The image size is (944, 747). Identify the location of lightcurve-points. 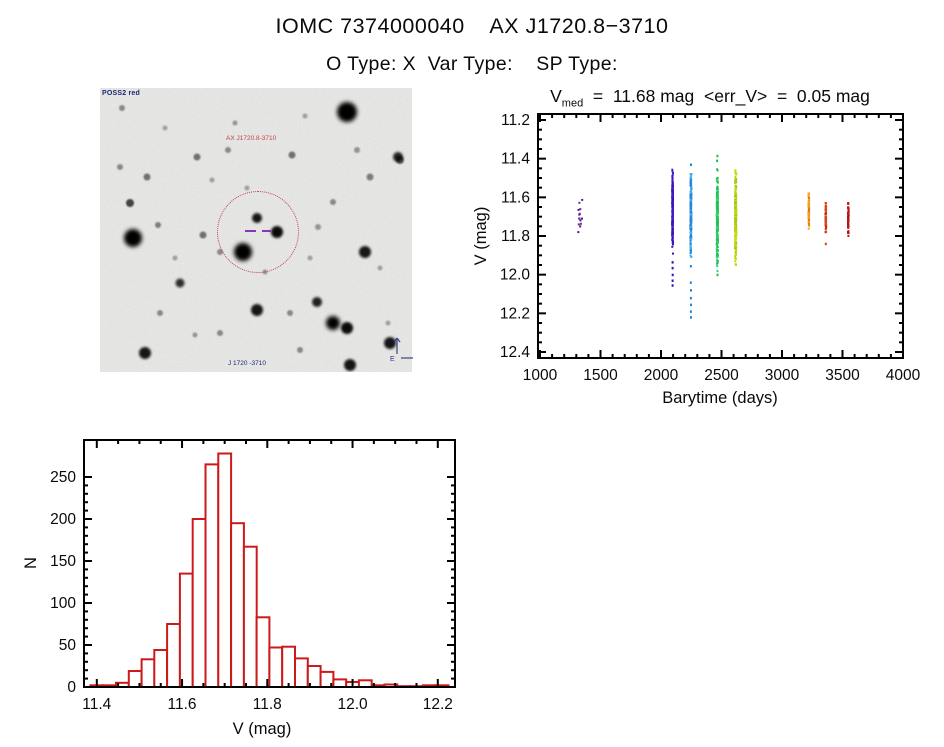
(713, 236).